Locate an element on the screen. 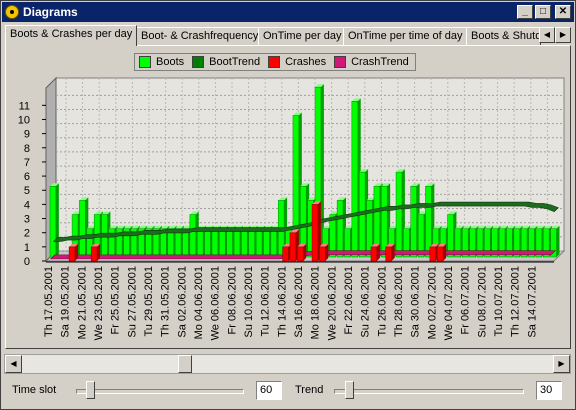 Image resolution: width=576 pixels, height=410 pixels. close-button: ✕ is located at coordinates (563, 12).